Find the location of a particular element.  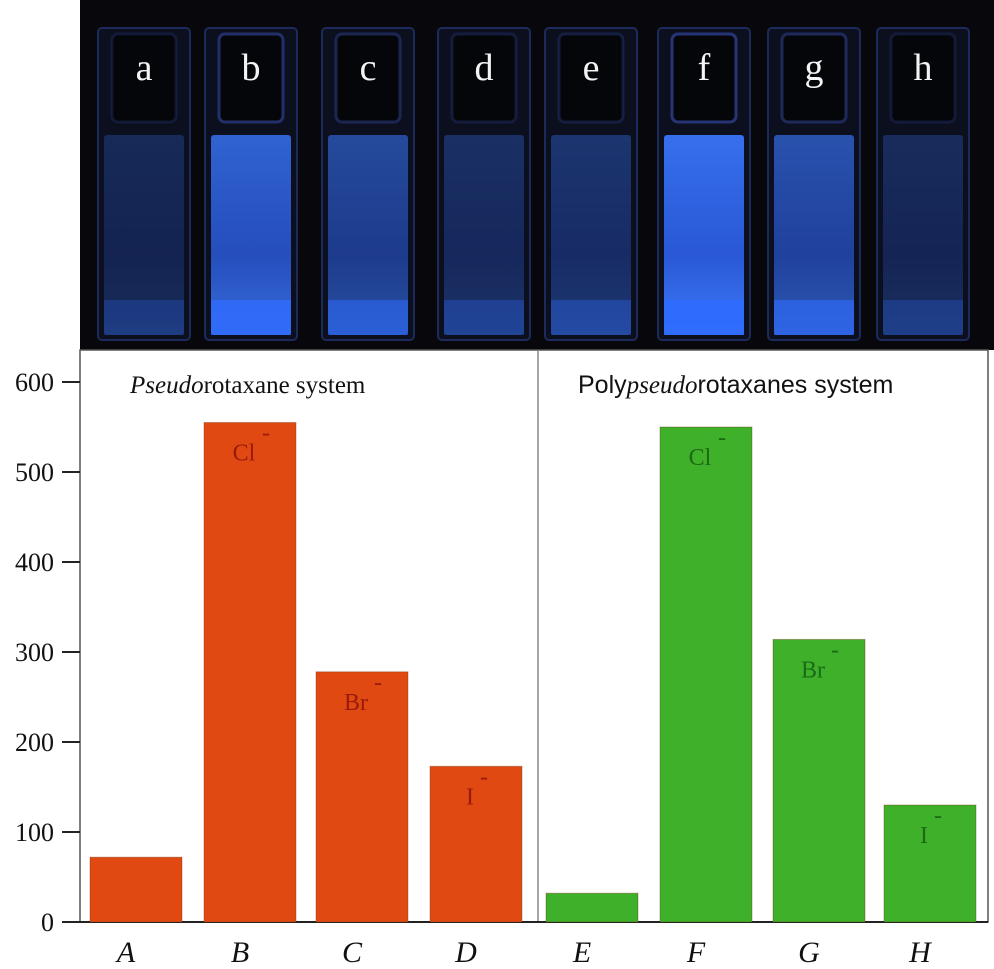

y-tick-label: 100 is located at coordinates (34, 832).